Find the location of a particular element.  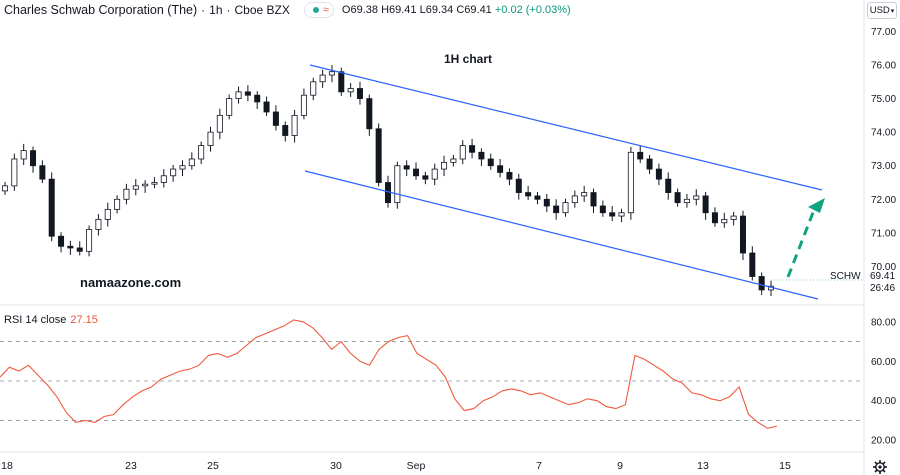

projection-arrow is located at coordinates (805, 238).